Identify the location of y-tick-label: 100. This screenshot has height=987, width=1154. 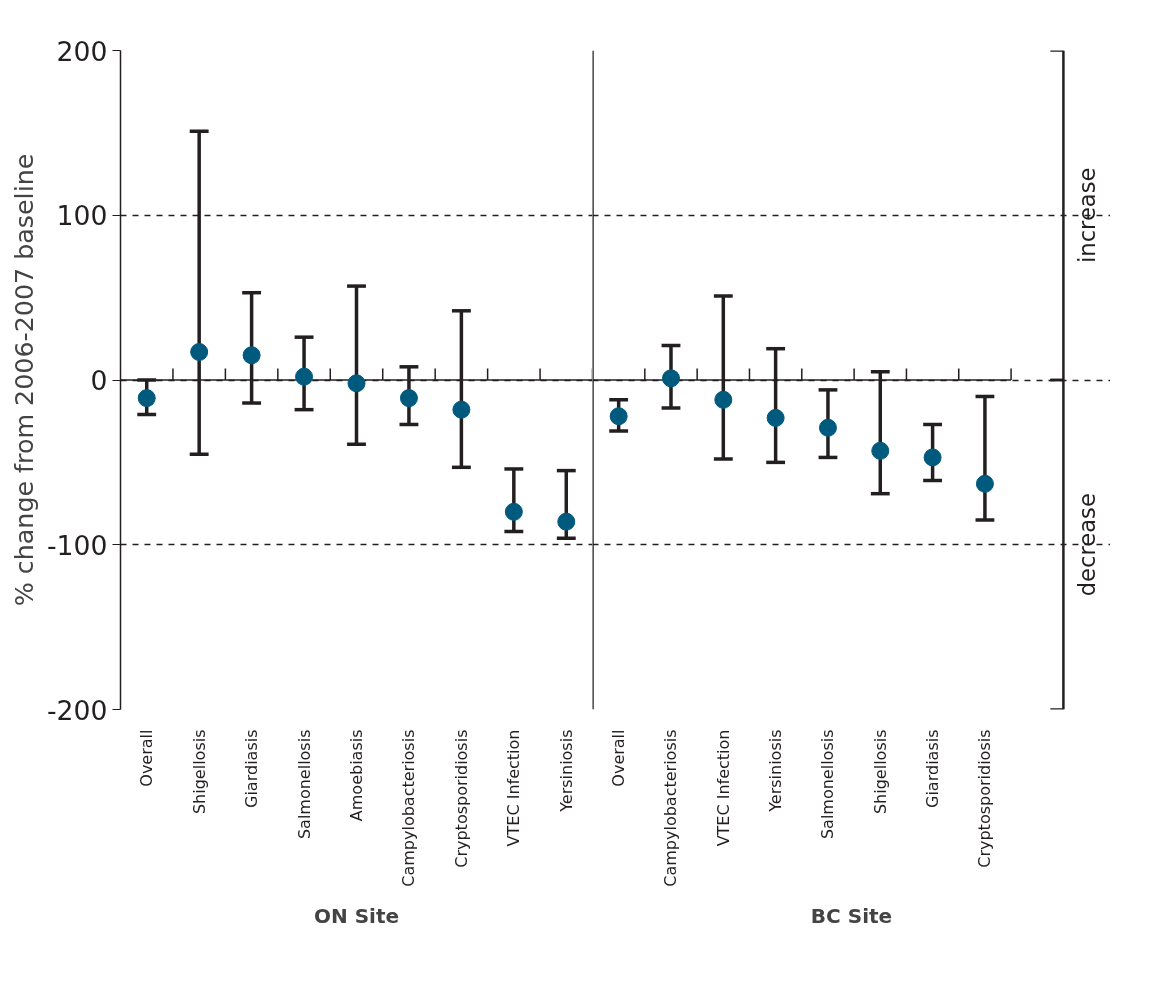
(82, 216).